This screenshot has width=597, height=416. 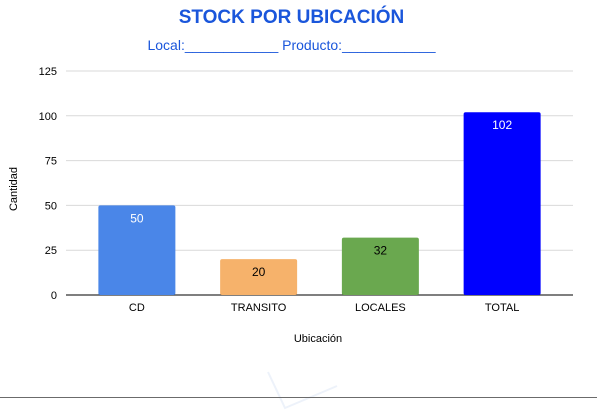 I want to click on bar-cd, so click(x=137, y=250).